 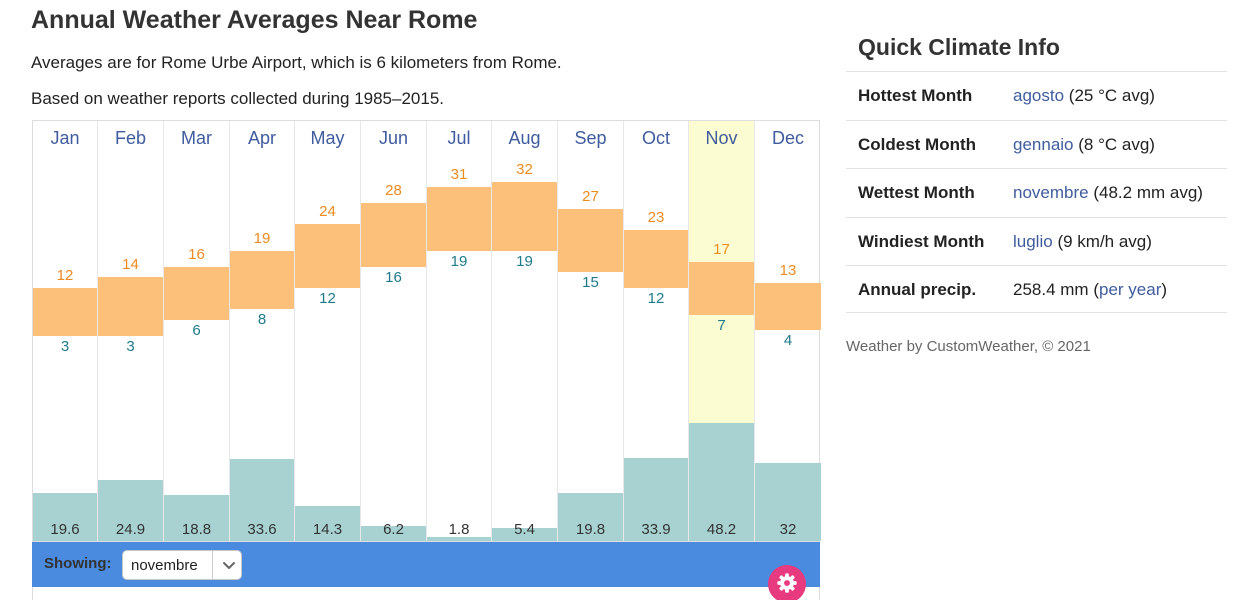 I want to click on low-temp-label-oct: 12, so click(x=656, y=298).